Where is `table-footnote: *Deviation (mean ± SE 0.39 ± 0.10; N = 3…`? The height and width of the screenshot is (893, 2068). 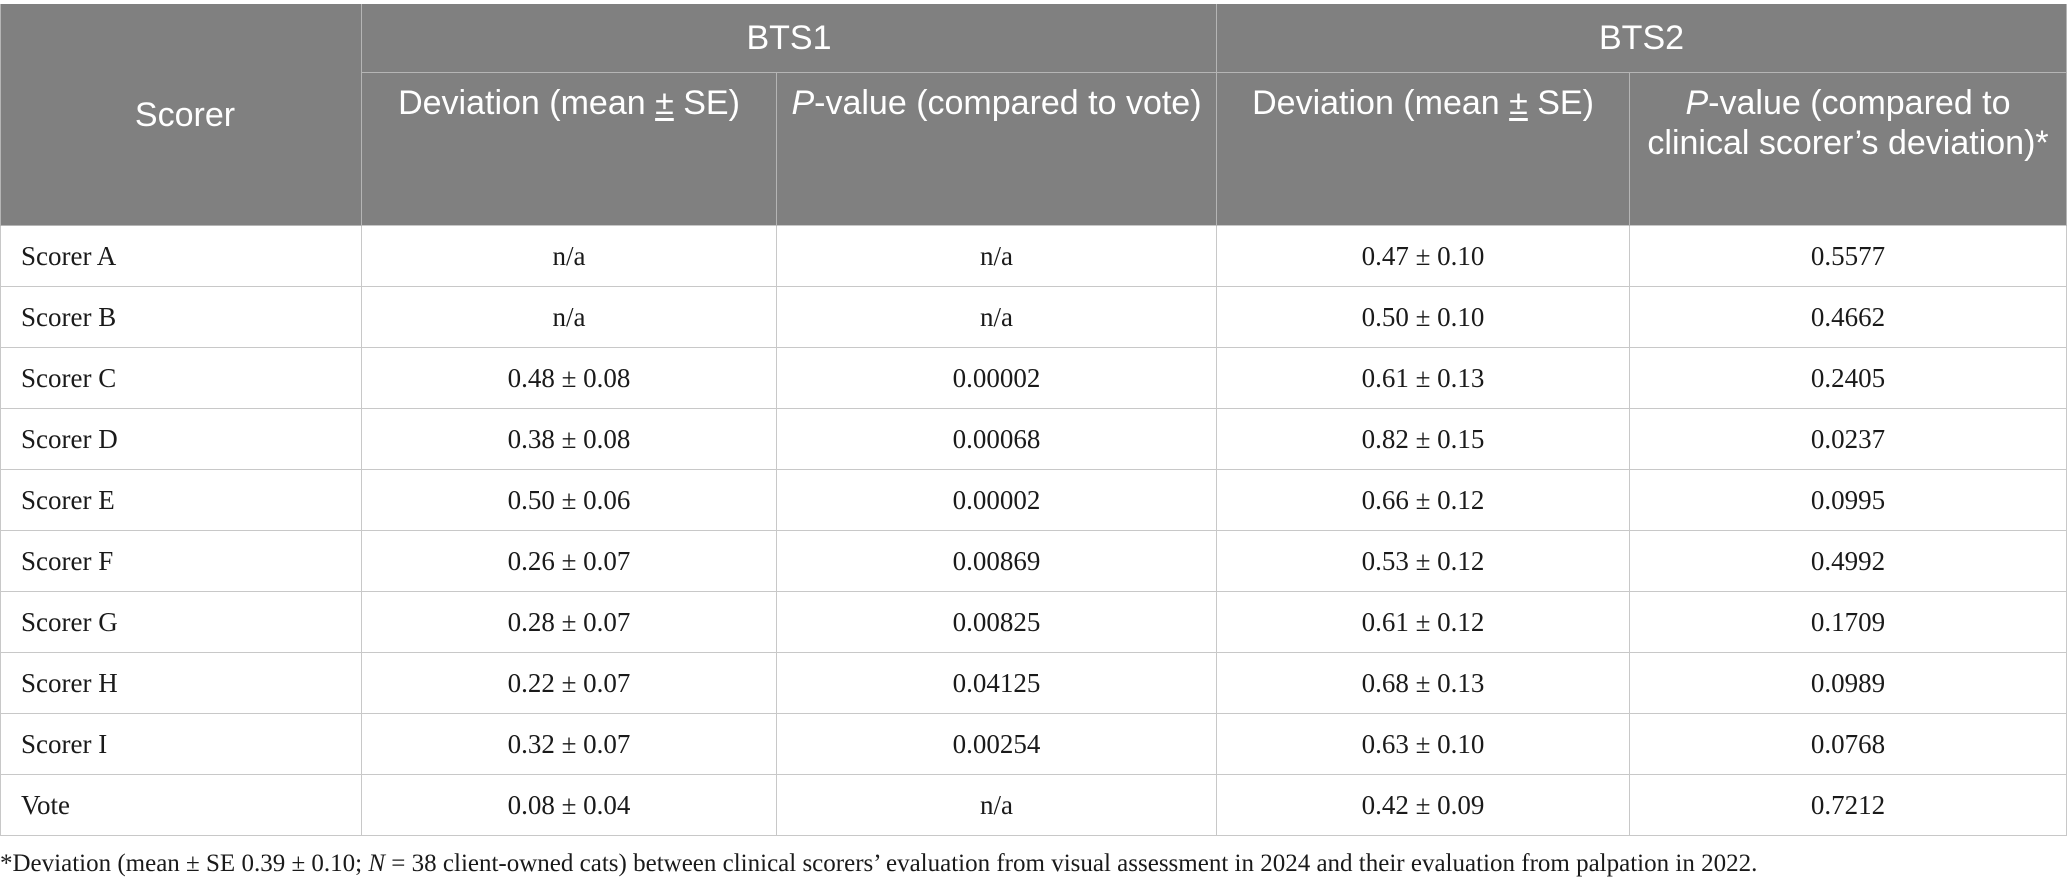 table-footnote: *Deviation (mean ± SE 0.39 ± 0.10; N = 3… is located at coordinates (879, 863).